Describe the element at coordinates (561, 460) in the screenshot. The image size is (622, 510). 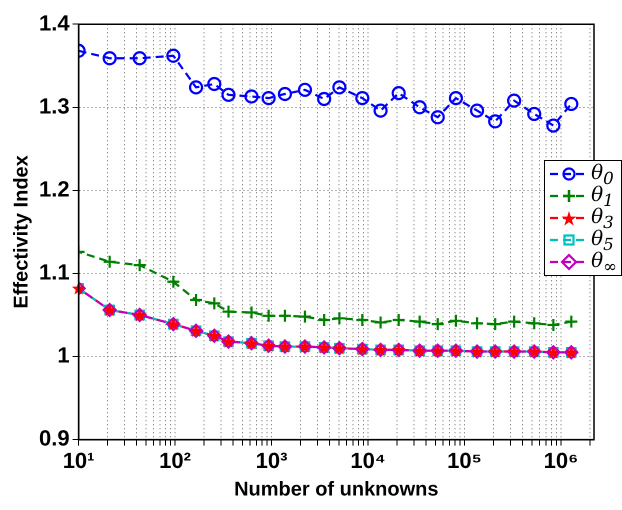
I see `x-tick-label: 10⁶` at that location.